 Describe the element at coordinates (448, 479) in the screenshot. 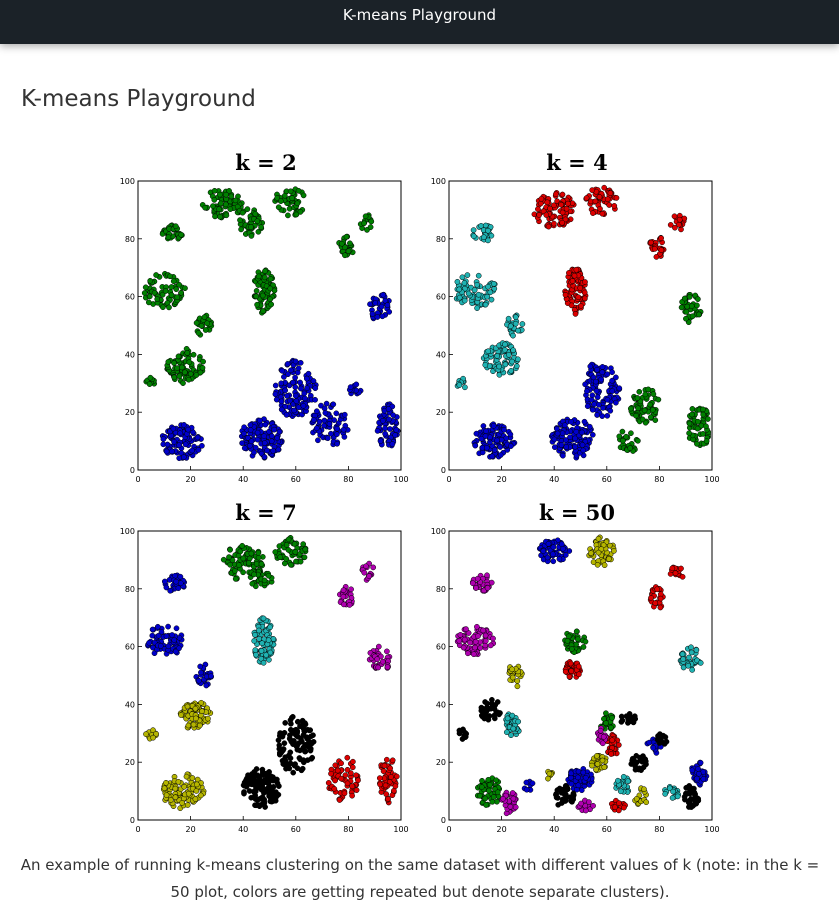

I see `x-tick-label: 0` at that location.